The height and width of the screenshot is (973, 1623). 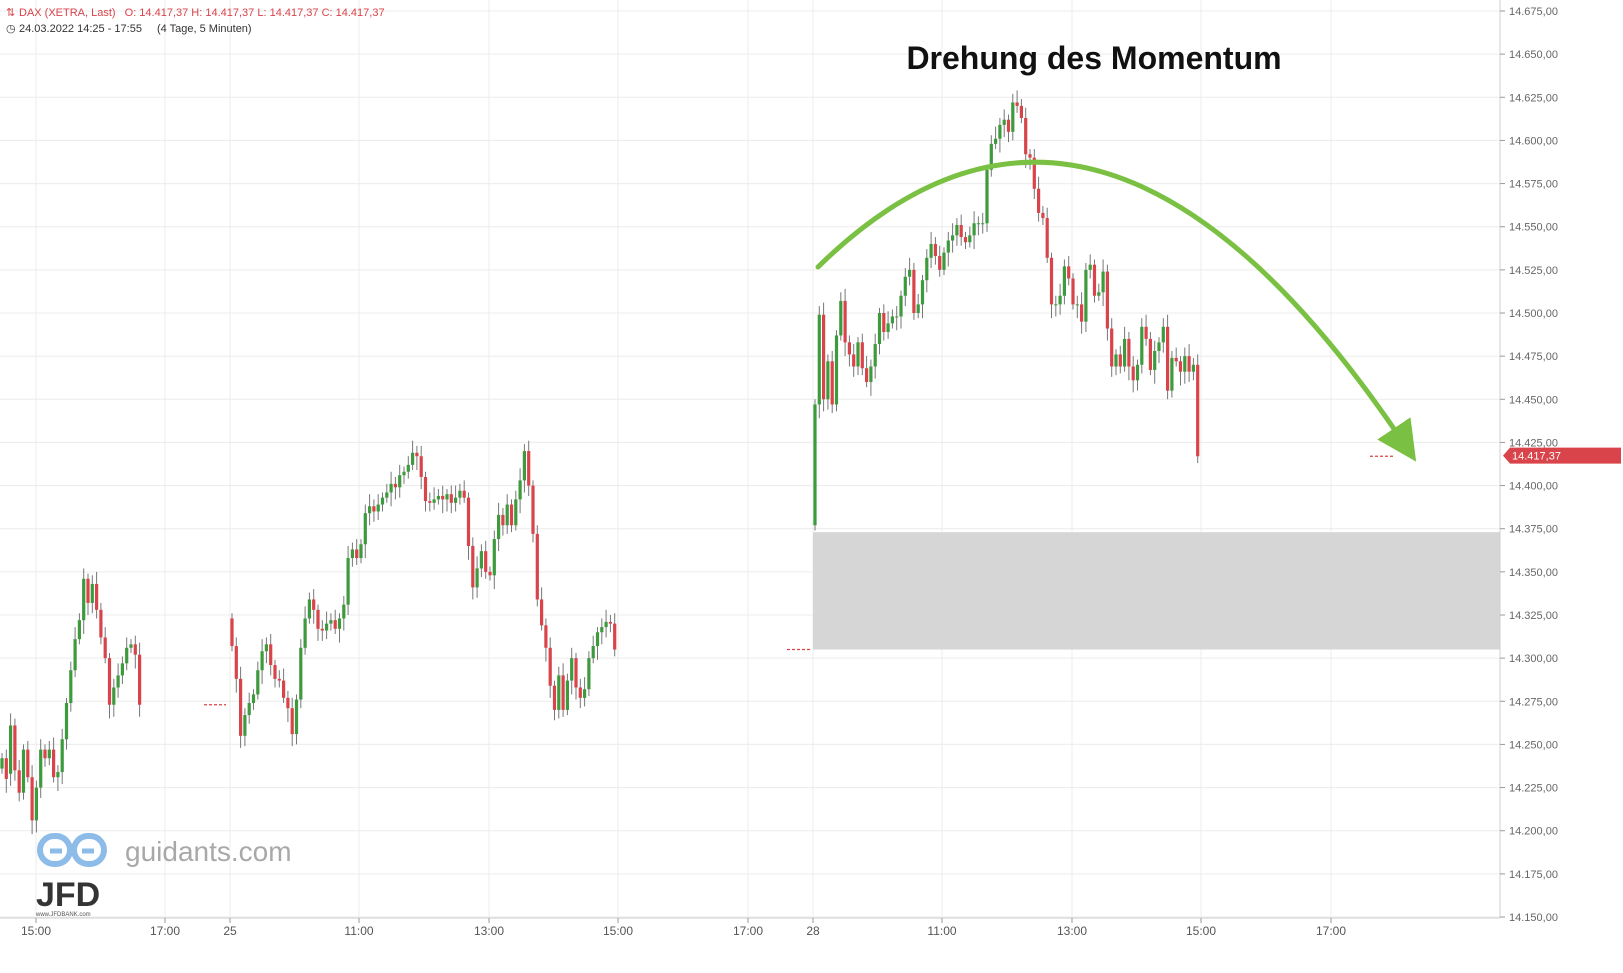 I want to click on y-tick-label: 14.425,00, so click(x=1533, y=443).